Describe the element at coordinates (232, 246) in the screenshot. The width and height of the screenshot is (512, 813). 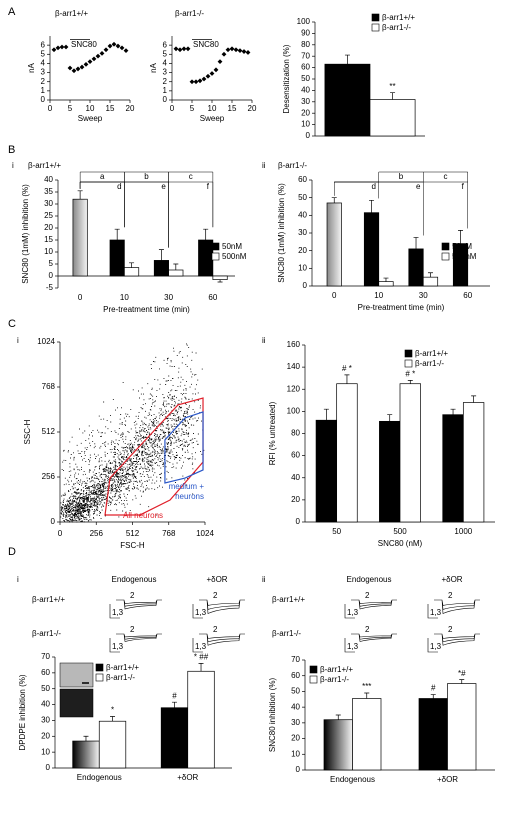
I see `legend-label: 50nM` at that location.